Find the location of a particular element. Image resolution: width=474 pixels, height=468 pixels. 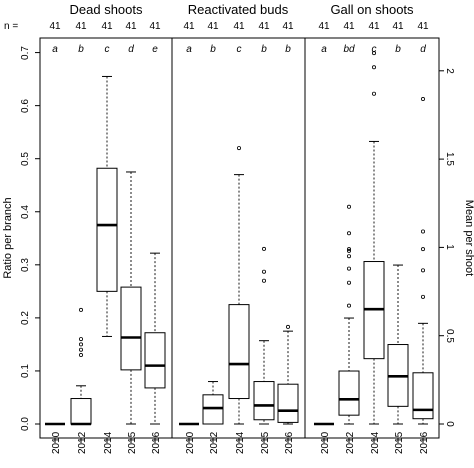

panel-title-dead-shoots: Dead shoots is located at coordinates (106, 9).